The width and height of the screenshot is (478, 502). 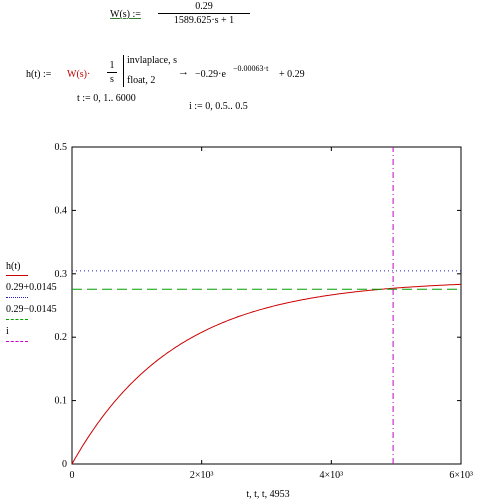 I want to click on legend-lower-swatch, so click(x=17, y=319).